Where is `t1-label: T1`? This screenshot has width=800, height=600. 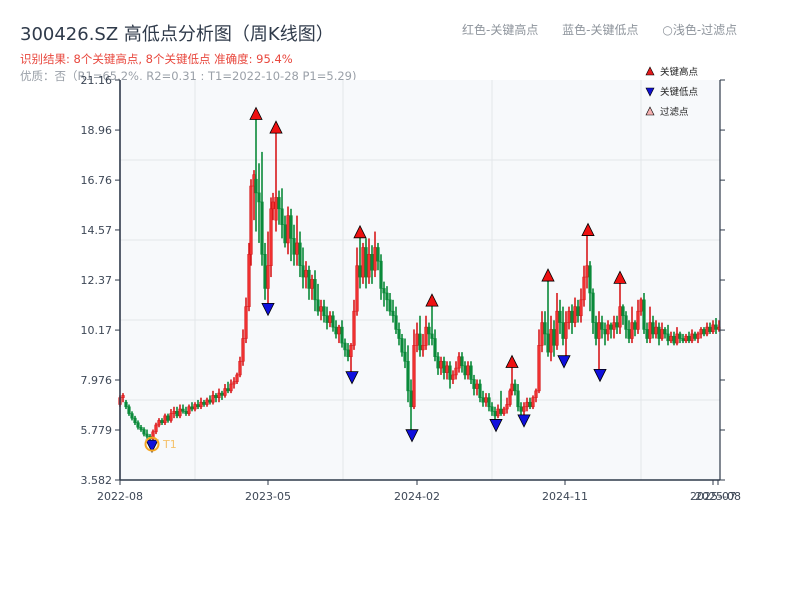
t1-label: T1 is located at coordinates (169, 444).